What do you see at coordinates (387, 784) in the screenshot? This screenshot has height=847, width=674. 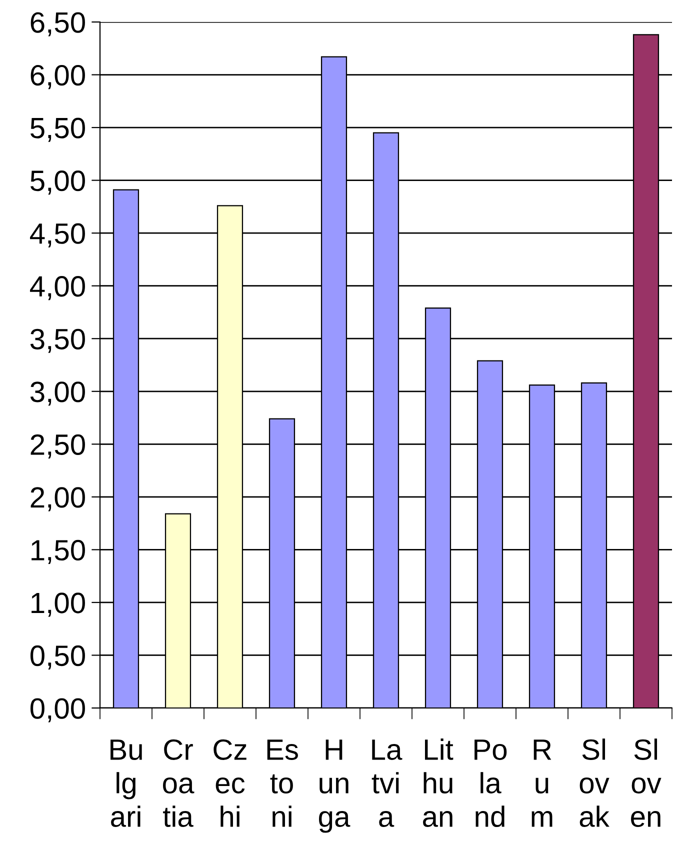 I see `x-tick-label: La tvi a` at bounding box center [387, 784].